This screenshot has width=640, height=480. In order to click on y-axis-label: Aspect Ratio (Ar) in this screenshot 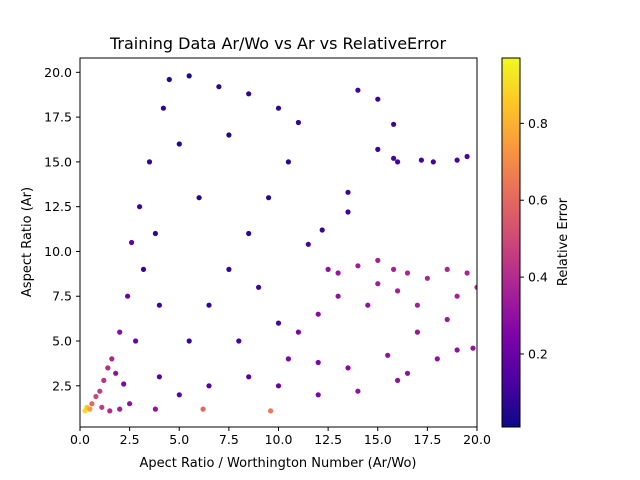, I will do `click(27, 242)`.